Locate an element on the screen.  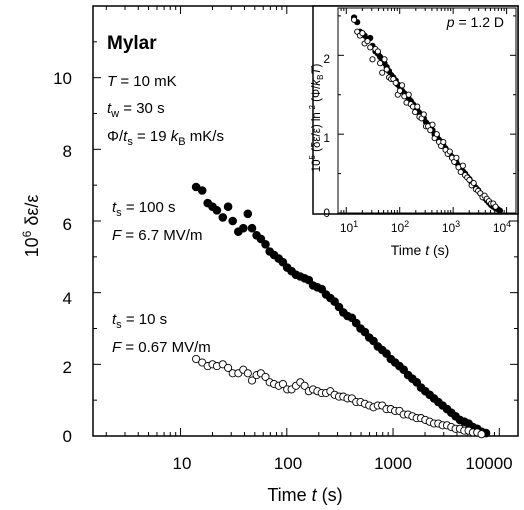
main-x-tick-label: 10 is located at coordinates (182, 463).